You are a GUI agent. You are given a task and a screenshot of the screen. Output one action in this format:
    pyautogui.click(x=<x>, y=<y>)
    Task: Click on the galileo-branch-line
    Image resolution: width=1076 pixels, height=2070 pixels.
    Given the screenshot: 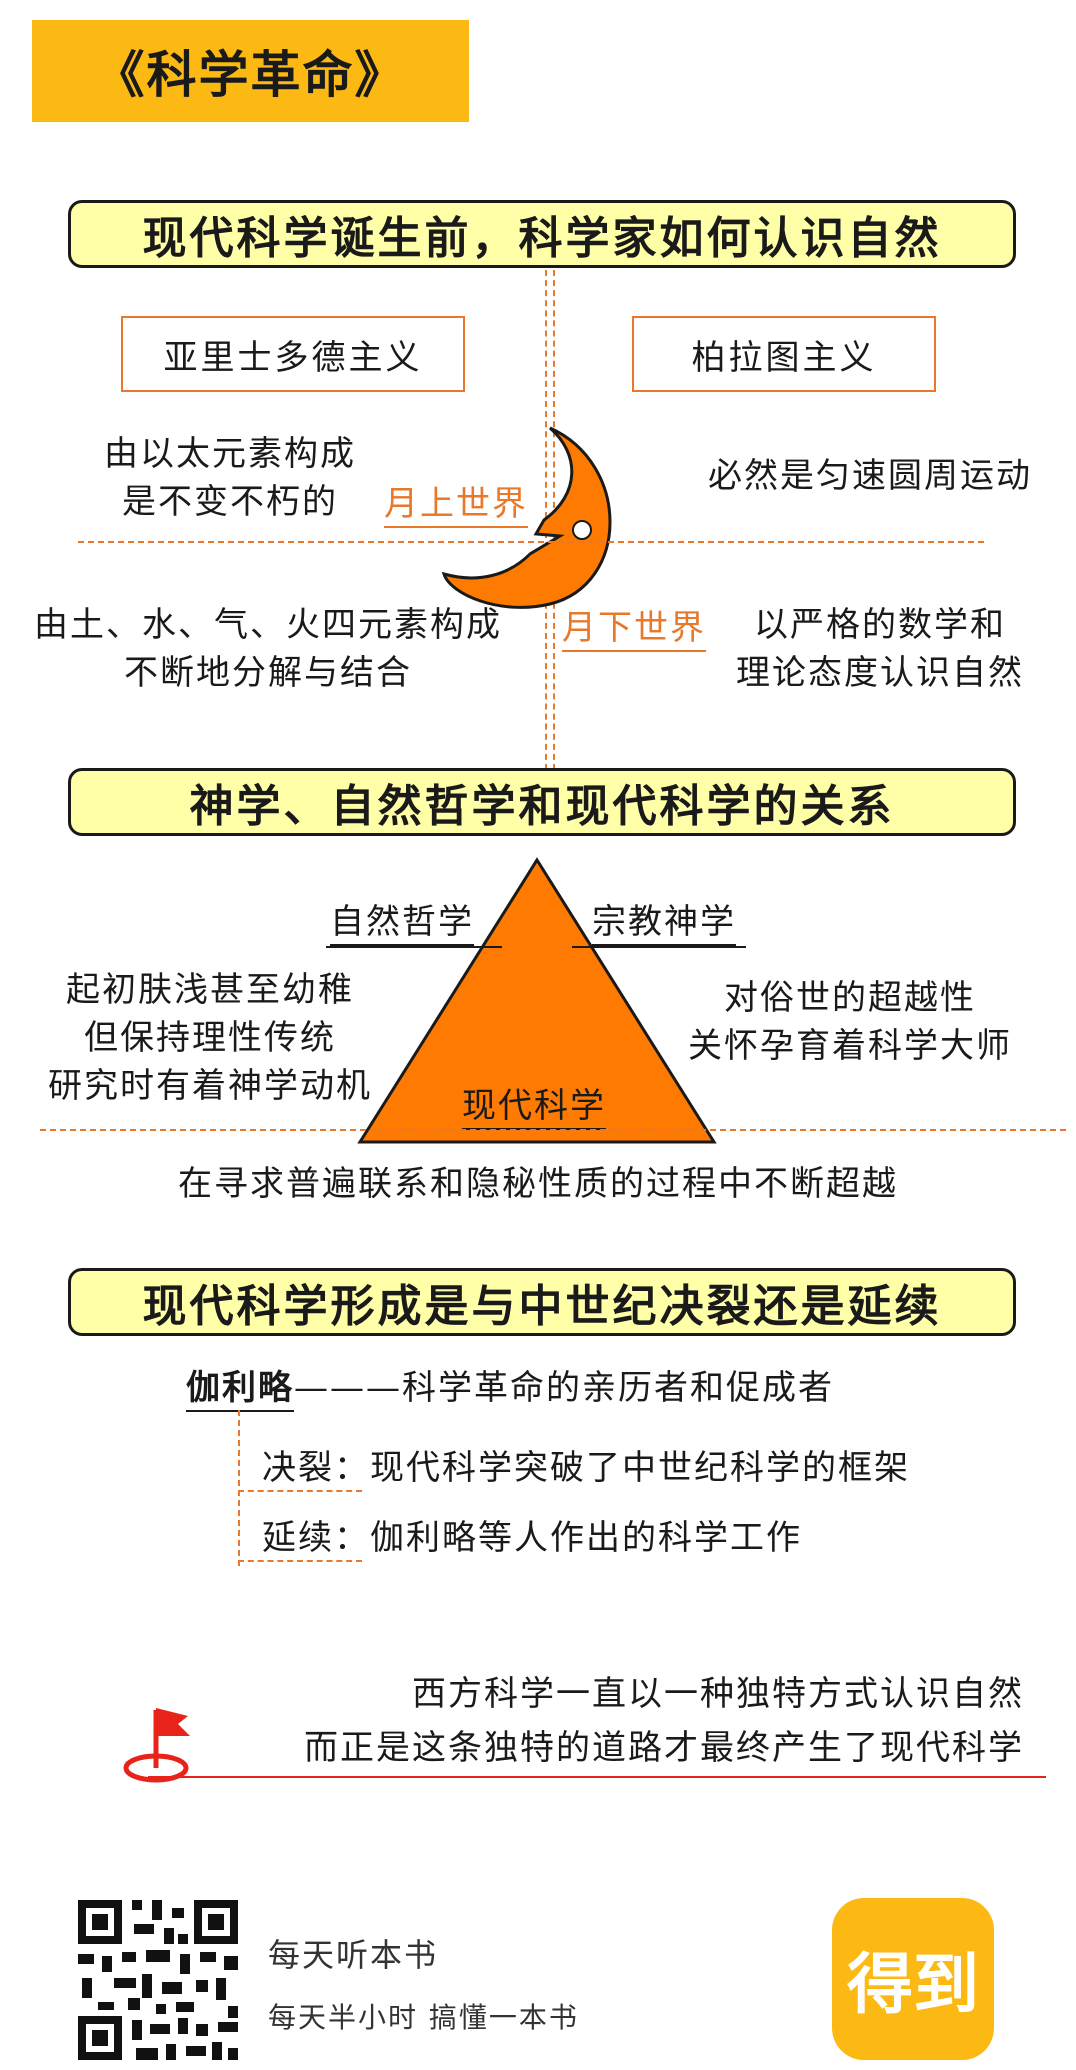 What is the action you would take?
    pyautogui.click(x=239, y=1488)
    